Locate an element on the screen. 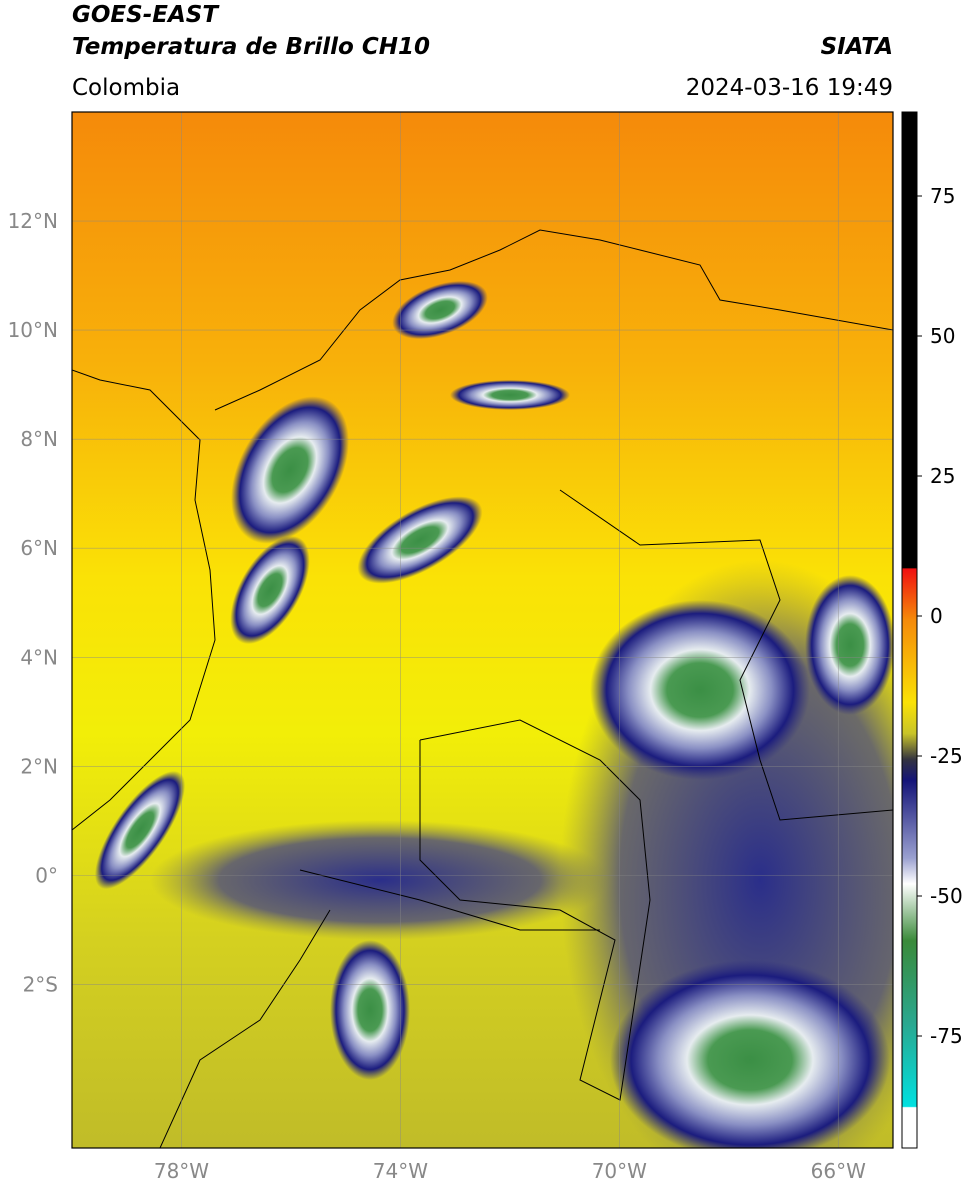 This screenshot has width=966, height=1190. y-tick-label: 2°N is located at coordinates (39, 766).